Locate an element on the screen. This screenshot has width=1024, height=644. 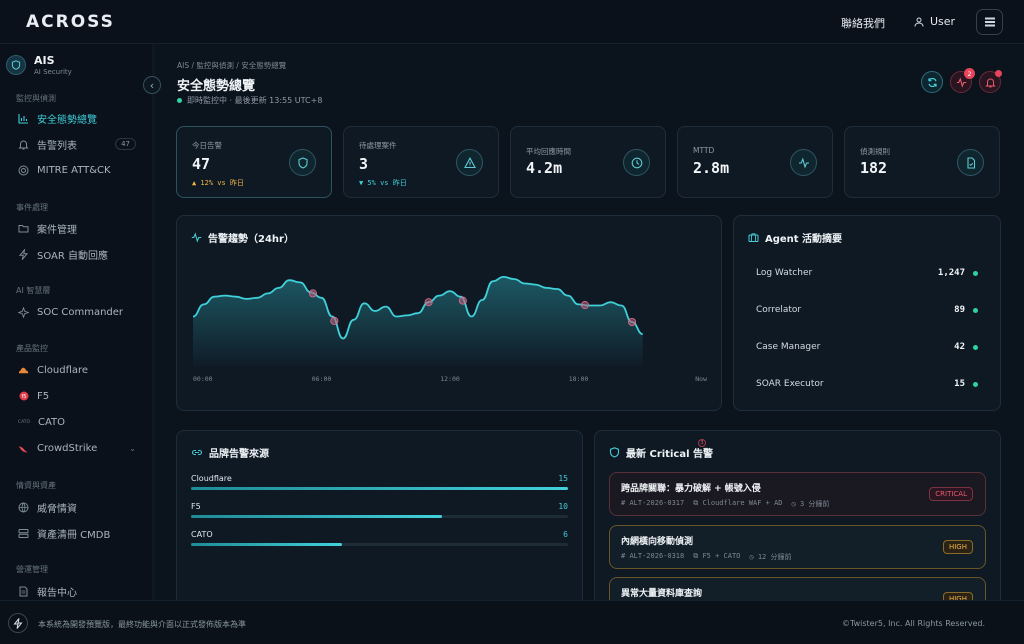
logo: ACROSS is located at coordinates (70, 22).